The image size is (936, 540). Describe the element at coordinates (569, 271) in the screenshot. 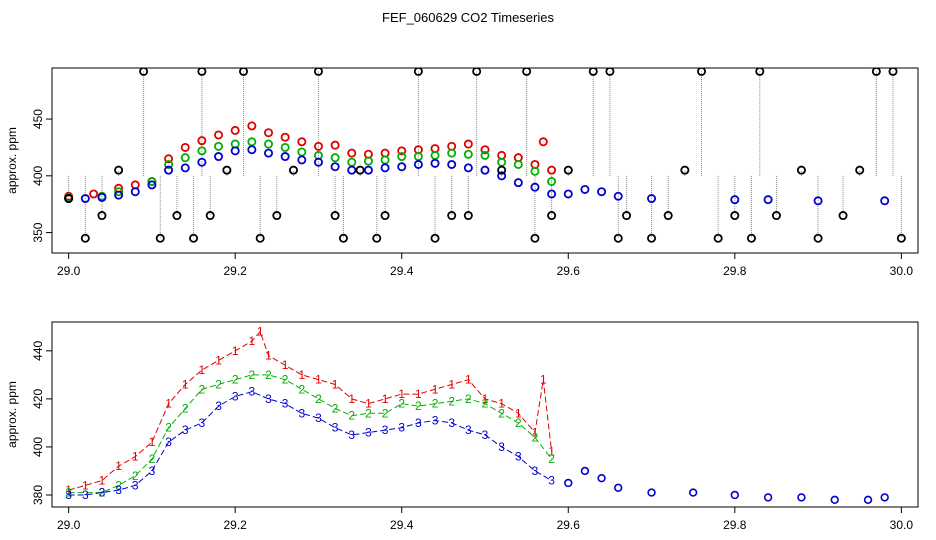

I see `x-tick-label: 29.6` at that location.